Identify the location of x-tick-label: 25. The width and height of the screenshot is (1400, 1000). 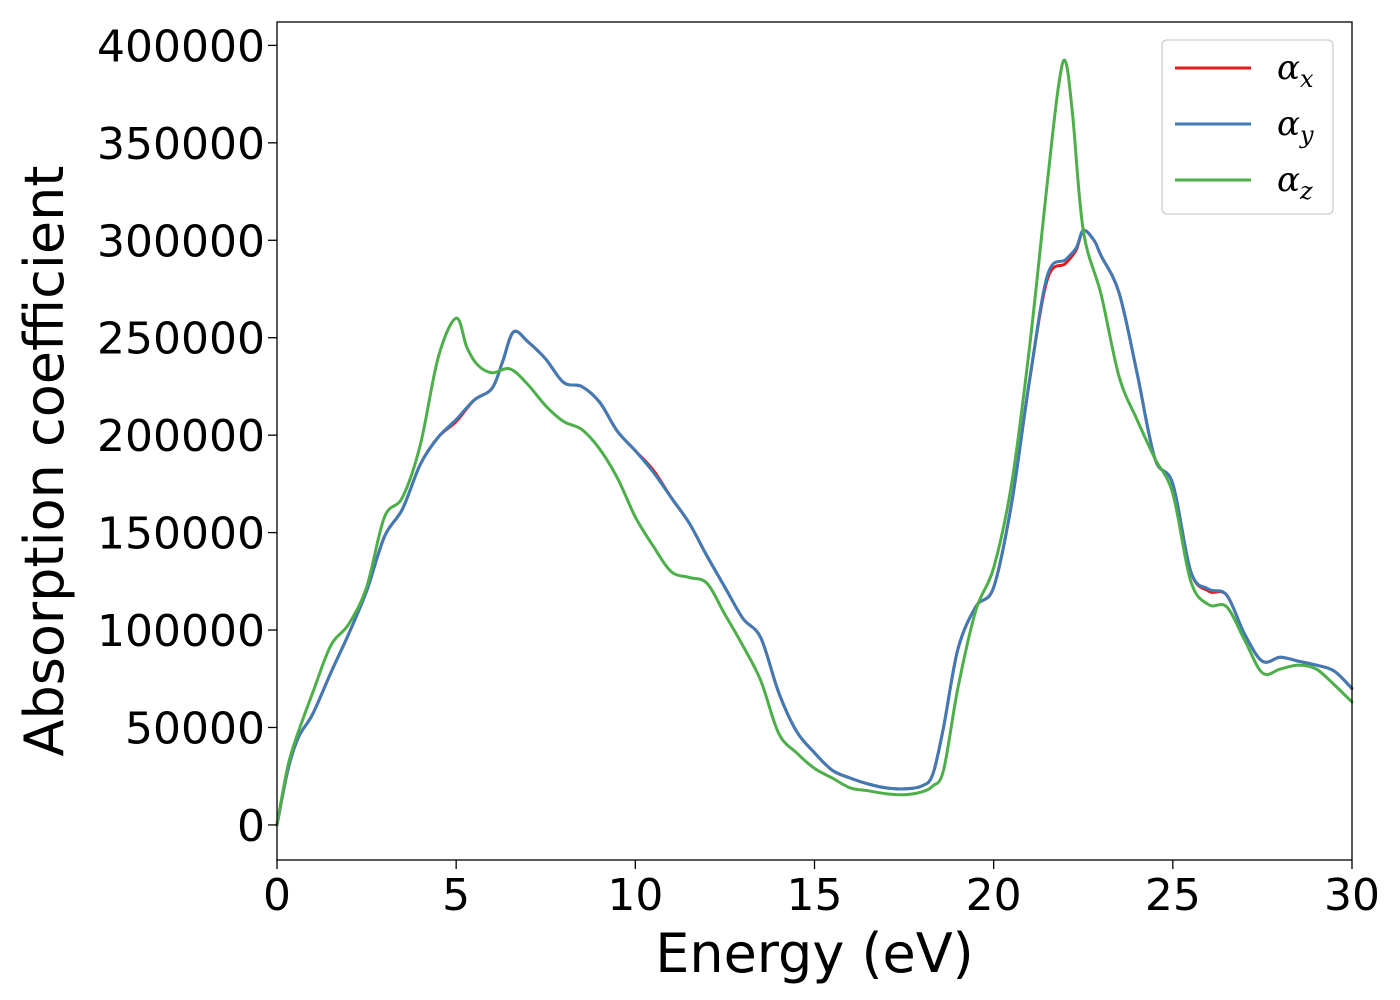
(1173, 895).